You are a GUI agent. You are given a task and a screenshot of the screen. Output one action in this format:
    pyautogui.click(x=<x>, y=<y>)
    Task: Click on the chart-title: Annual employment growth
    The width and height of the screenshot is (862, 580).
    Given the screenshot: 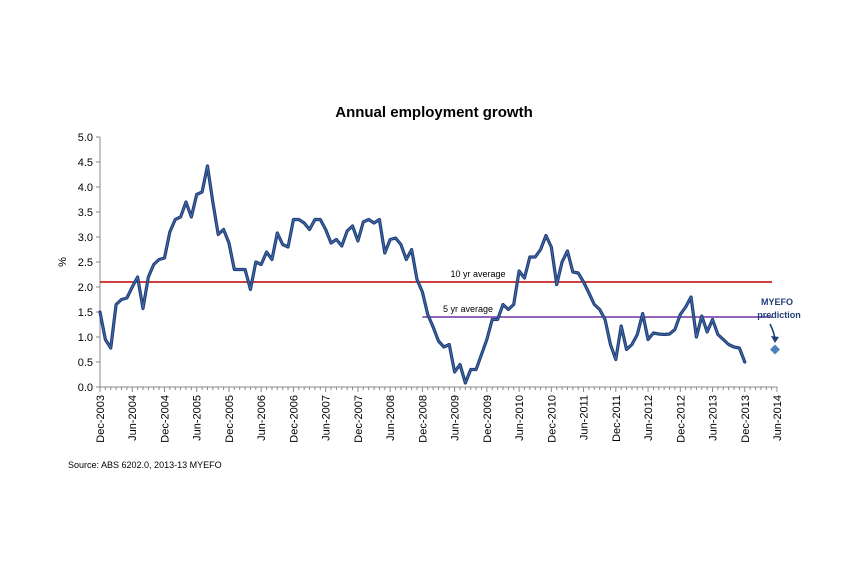 What is the action you would take?
    pyautogui.click(x=434, y=112)
    